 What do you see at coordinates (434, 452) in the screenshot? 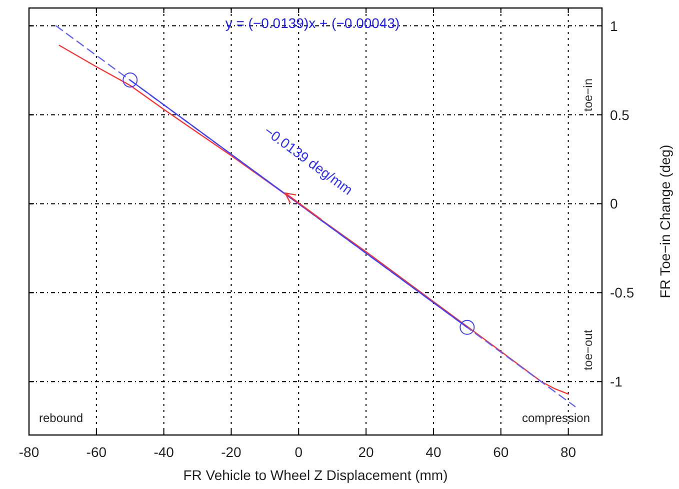
I see `x-tick-label: 40` at bounding box center [434, 452].